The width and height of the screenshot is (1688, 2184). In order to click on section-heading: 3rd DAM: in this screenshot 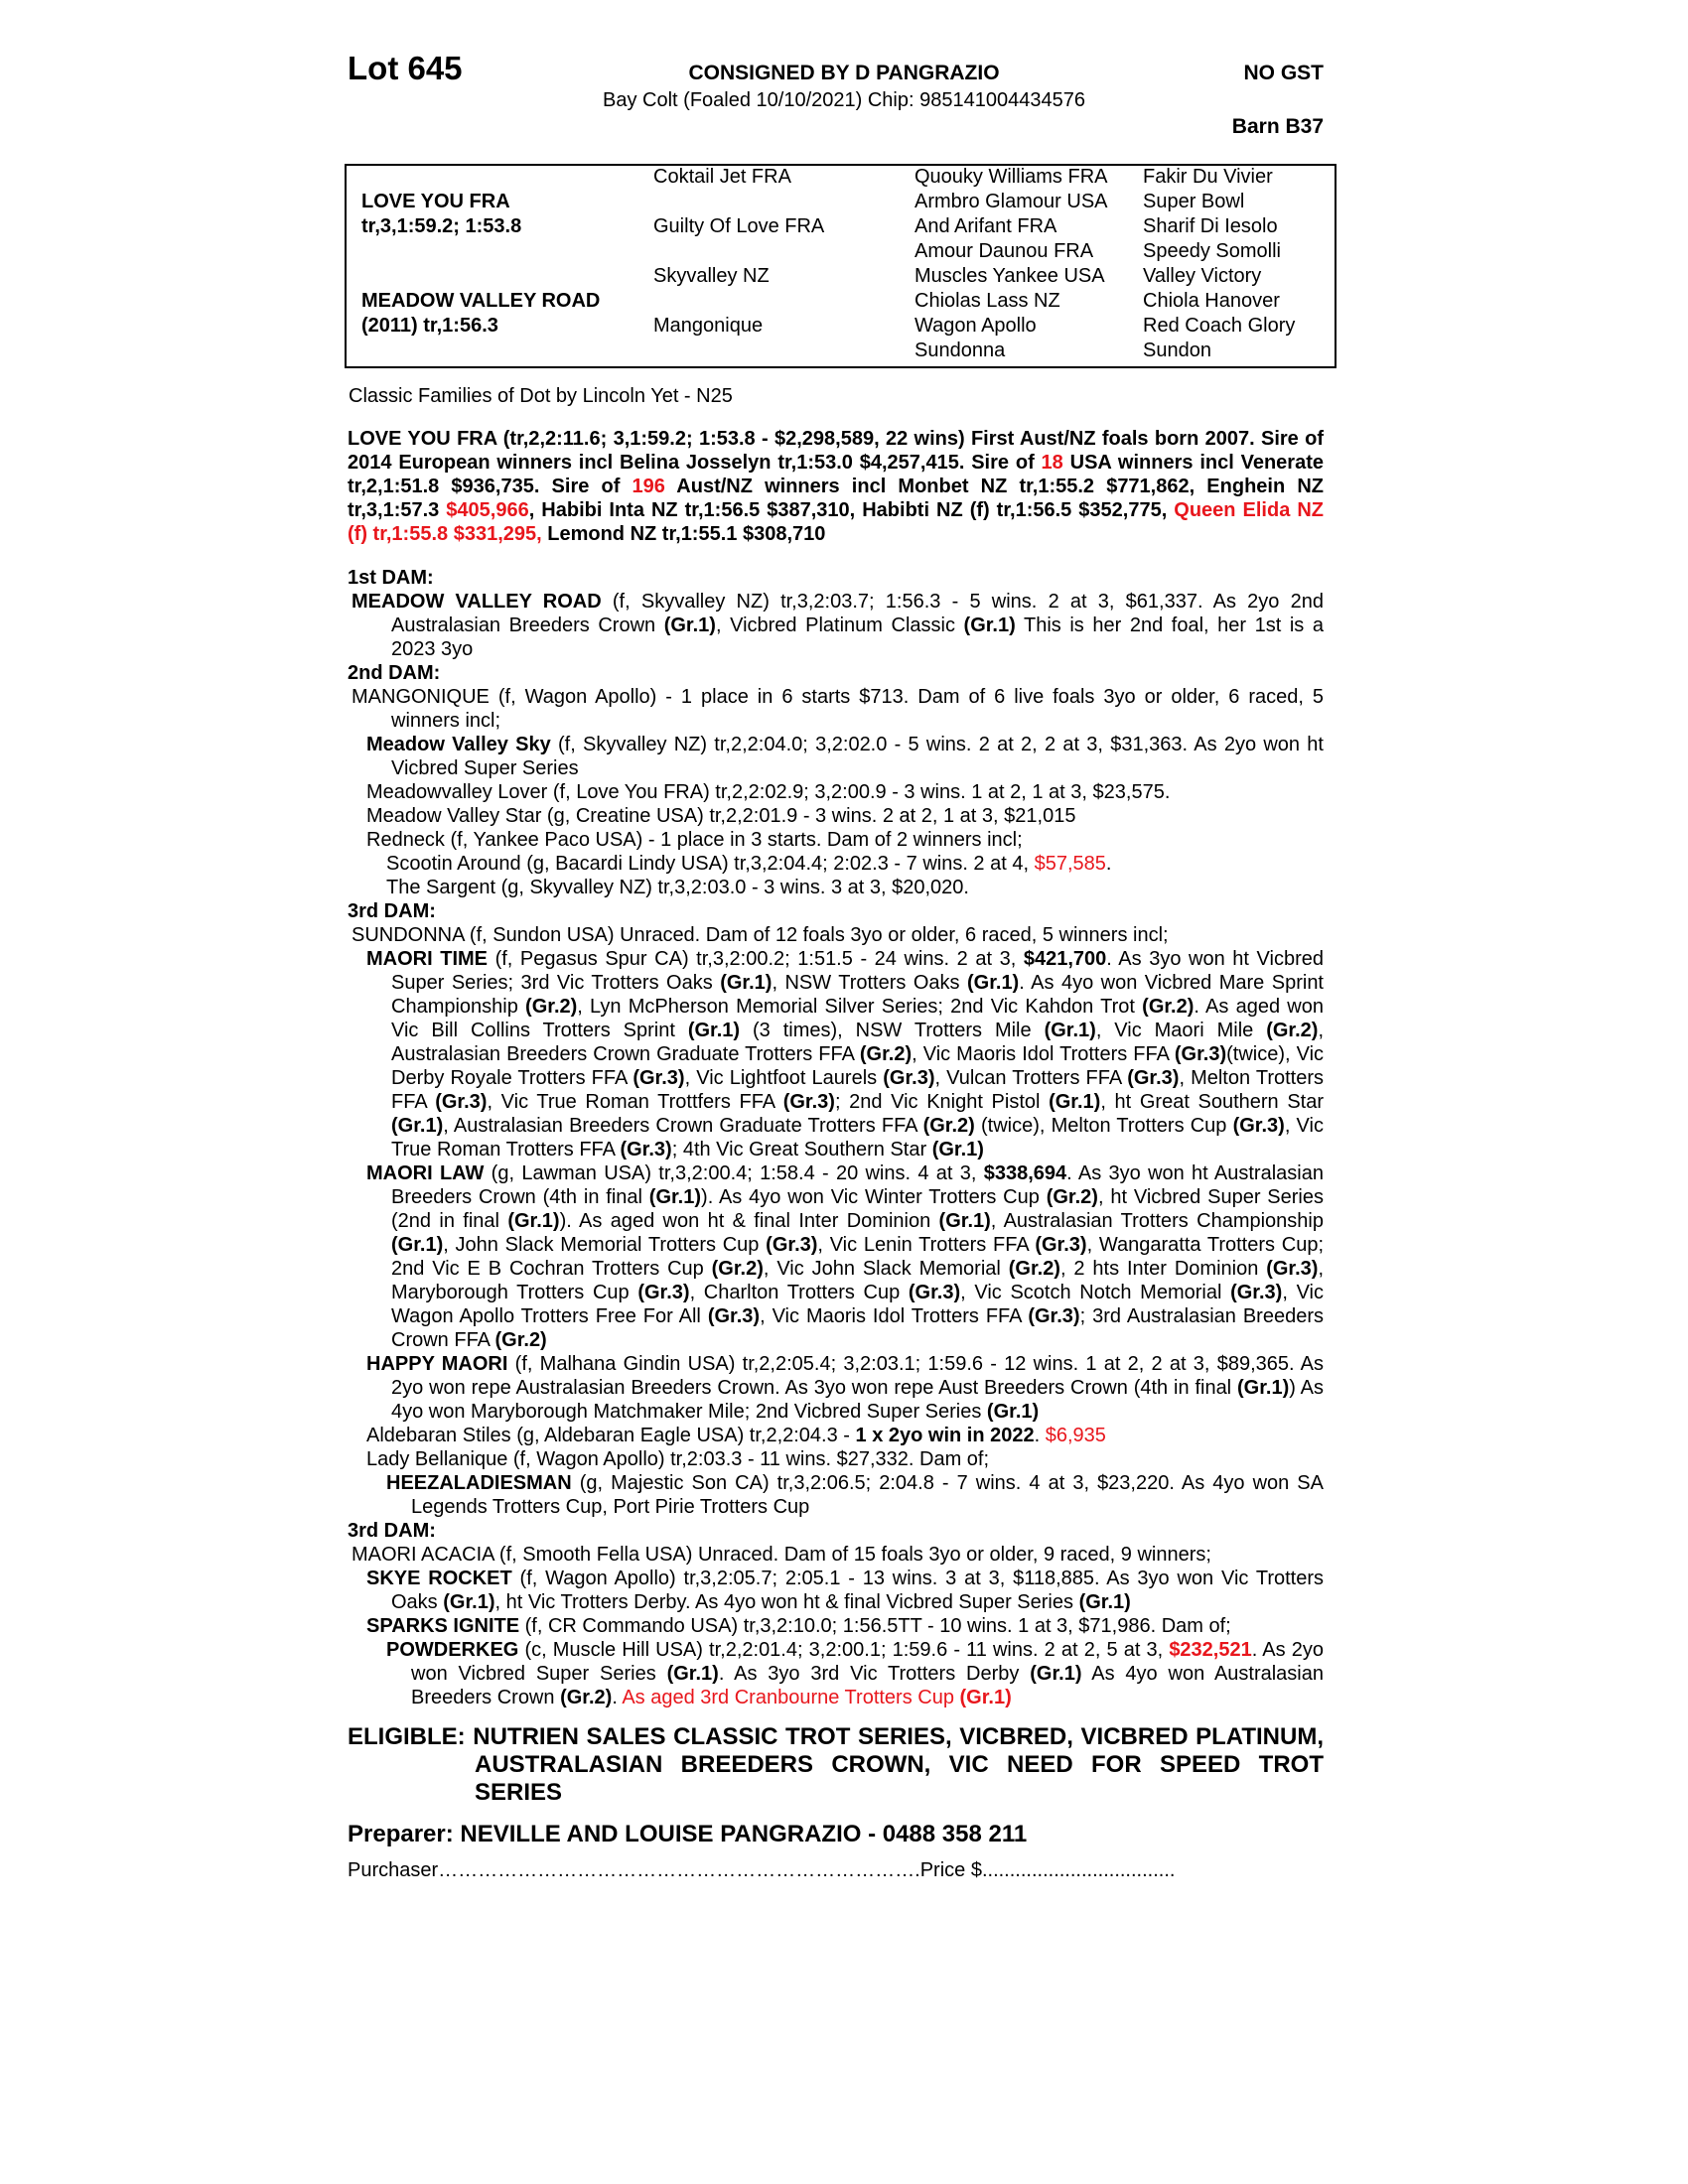, I will do `click(836, 911)`.